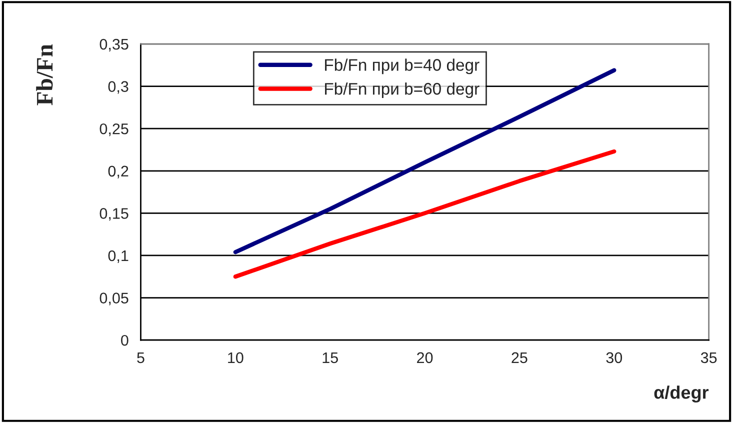 The image size is (733, 423). What do you see at coordinates (425, 358) in the screenshot?
I see `x-tick-label: 20` at bounding box center [425, 358].